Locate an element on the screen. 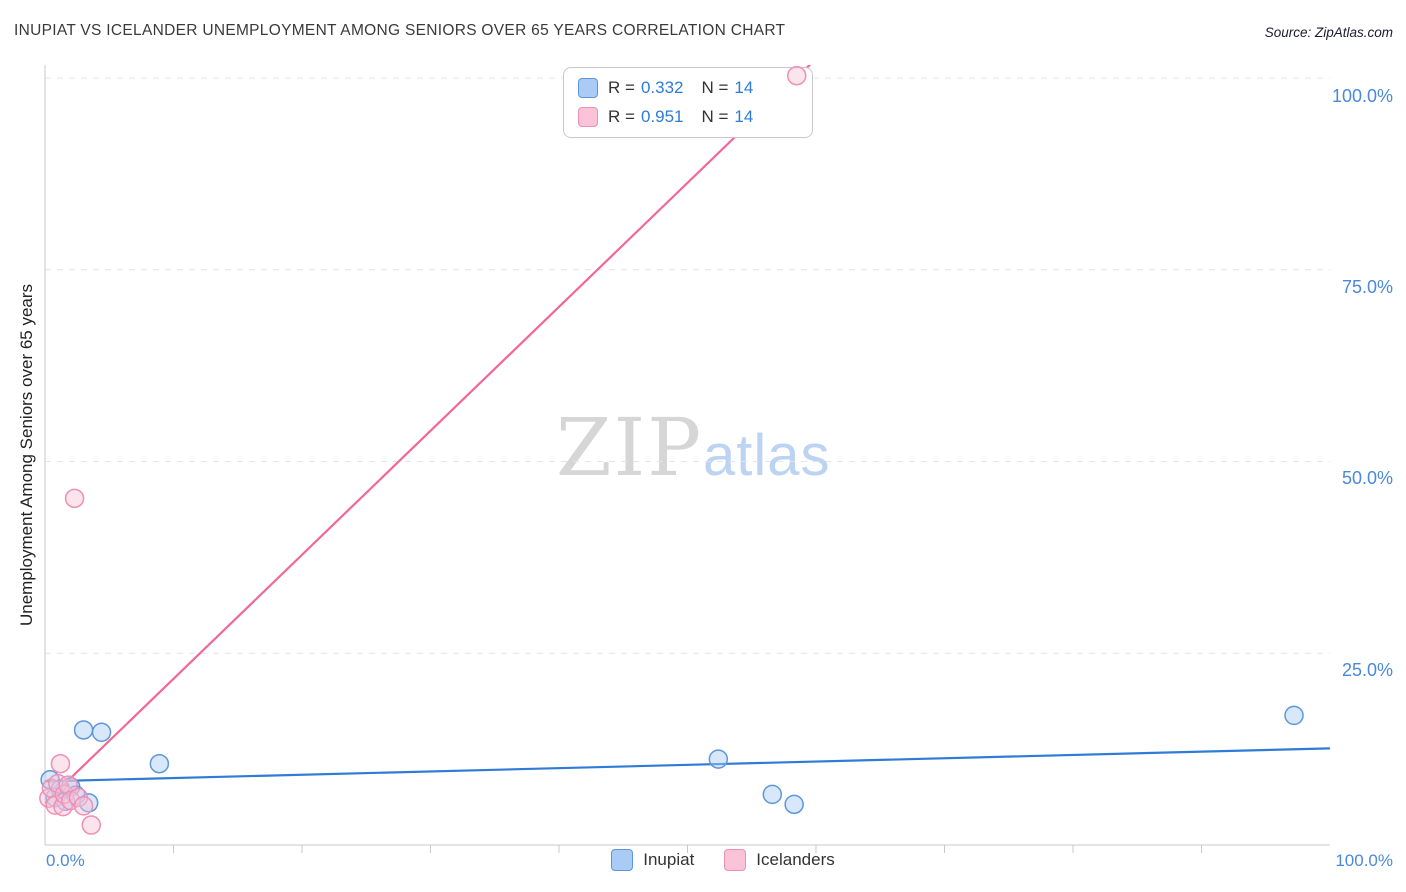  legend-item-inupiat: Inupiat is located at coordinates (652, 860).